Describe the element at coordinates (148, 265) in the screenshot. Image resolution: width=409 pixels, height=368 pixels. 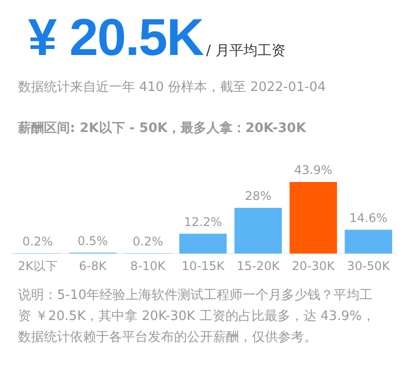
I see `x-tick-label: 8-10K` at that location.